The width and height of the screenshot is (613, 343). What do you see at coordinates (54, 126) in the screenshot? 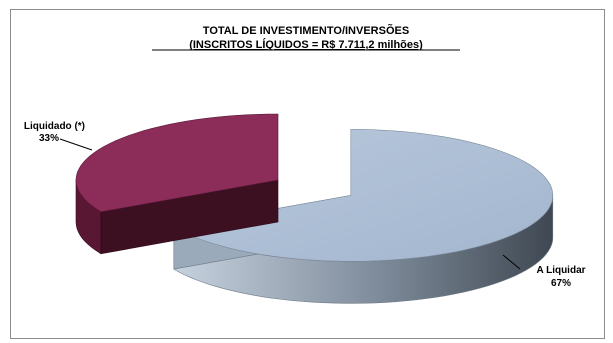
I see `data-label-liquidado: Liquidado (*)` at bounding box center [54, 126].